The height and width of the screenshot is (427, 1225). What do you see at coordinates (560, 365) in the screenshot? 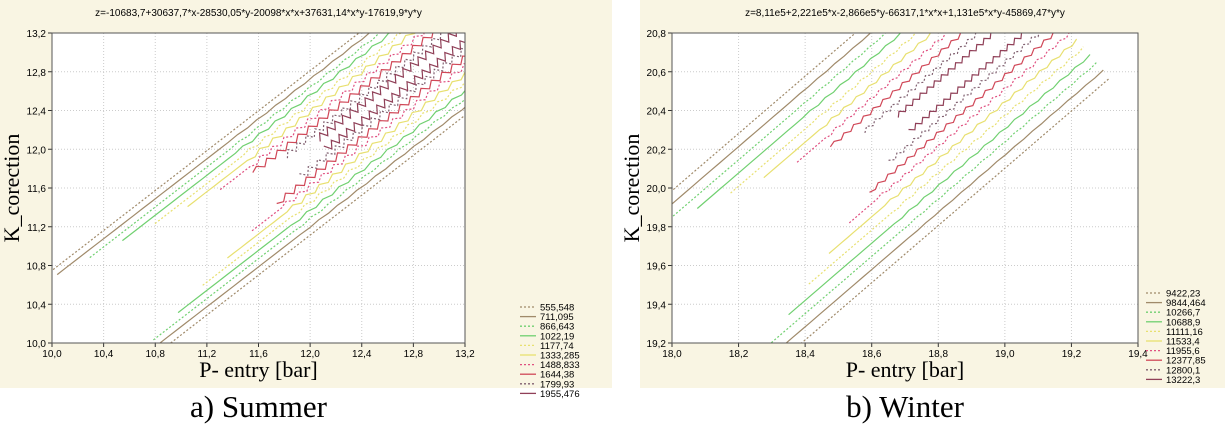
I see `legend-label: 1488,833` at bounding box center [560, 365].